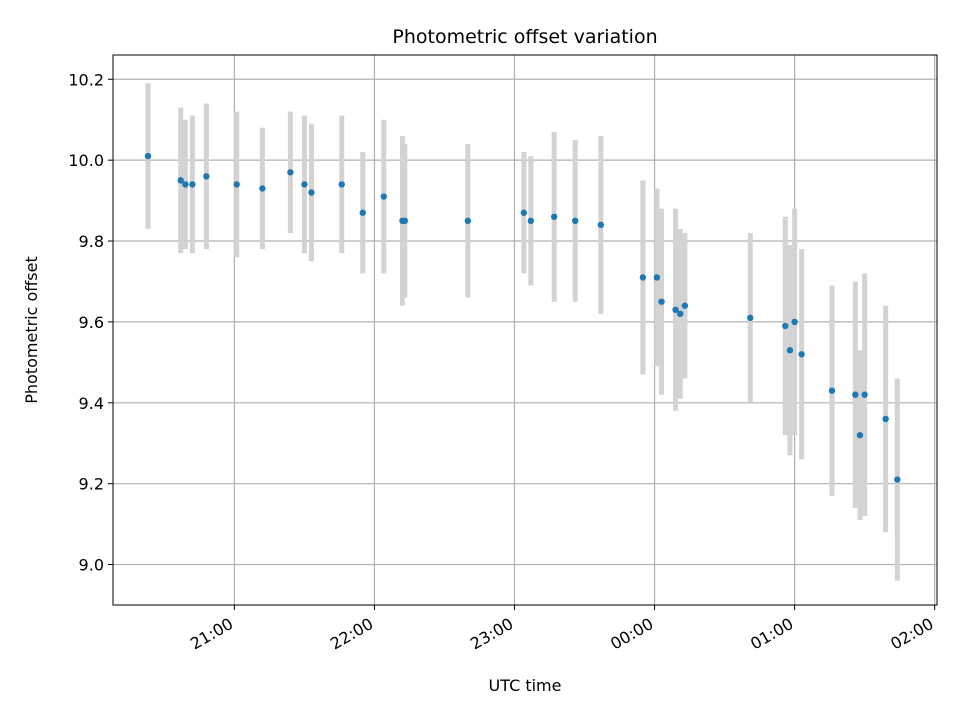  What do you see at coordinates (91, 484) in the screenshot?
I see `y-tick-label: 9.2` at bounding box center [91, 484].